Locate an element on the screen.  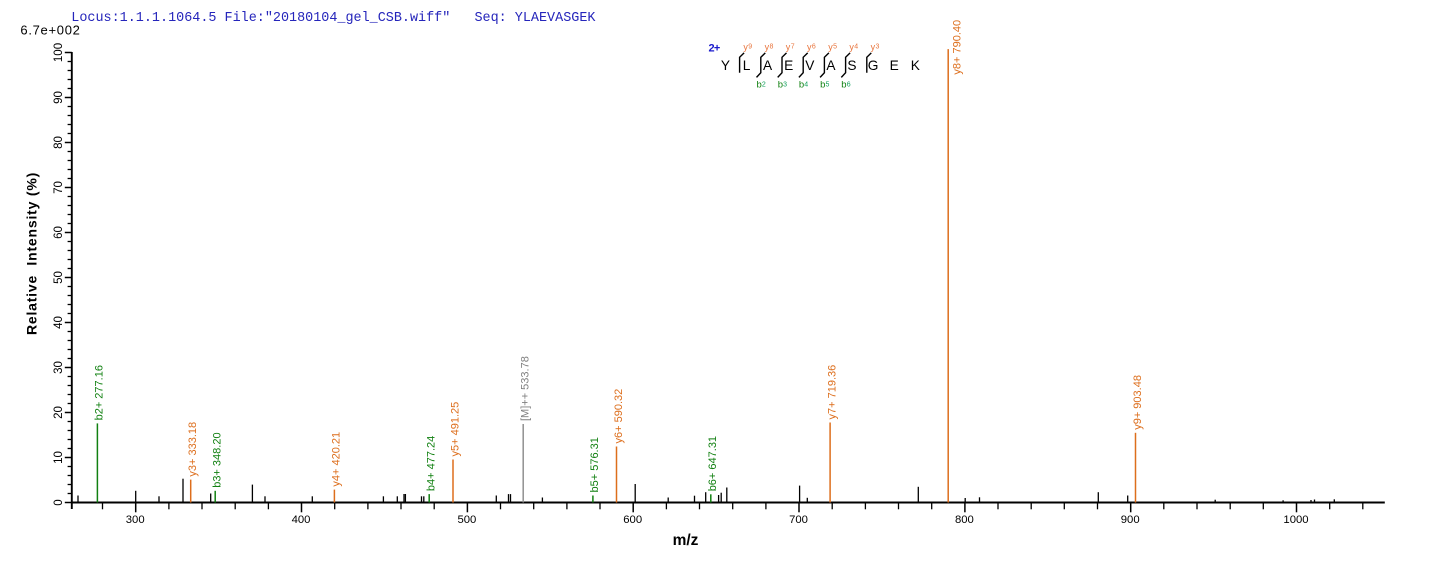
svg-text: 300 is located at coordinates (135, 520).